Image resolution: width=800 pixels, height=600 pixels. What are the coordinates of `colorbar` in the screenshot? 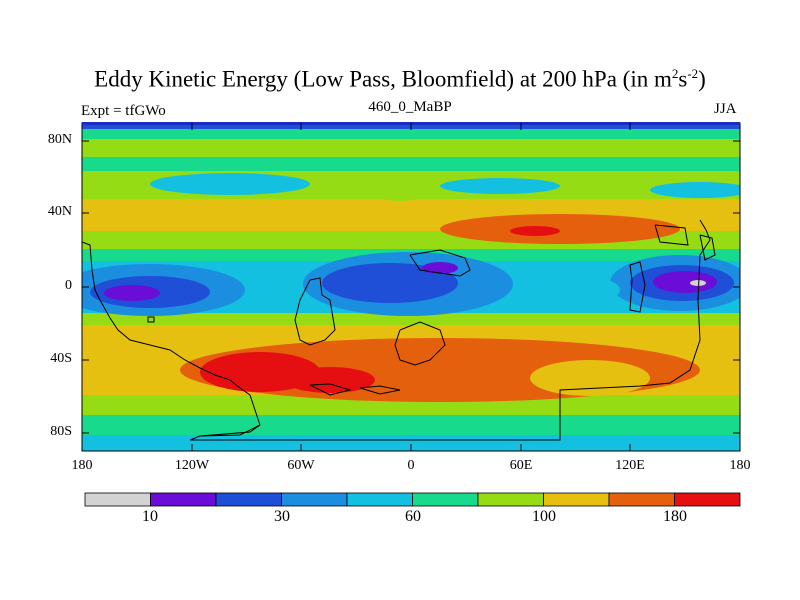 It's located at (412, 499).